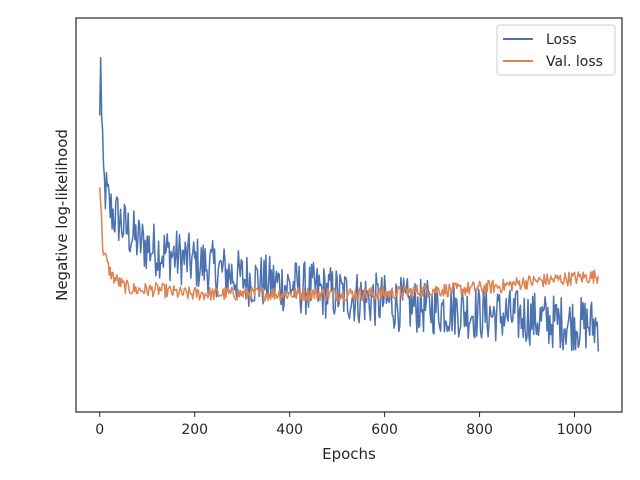  I want to click on x-tick-label: 400, so click(289, 430).